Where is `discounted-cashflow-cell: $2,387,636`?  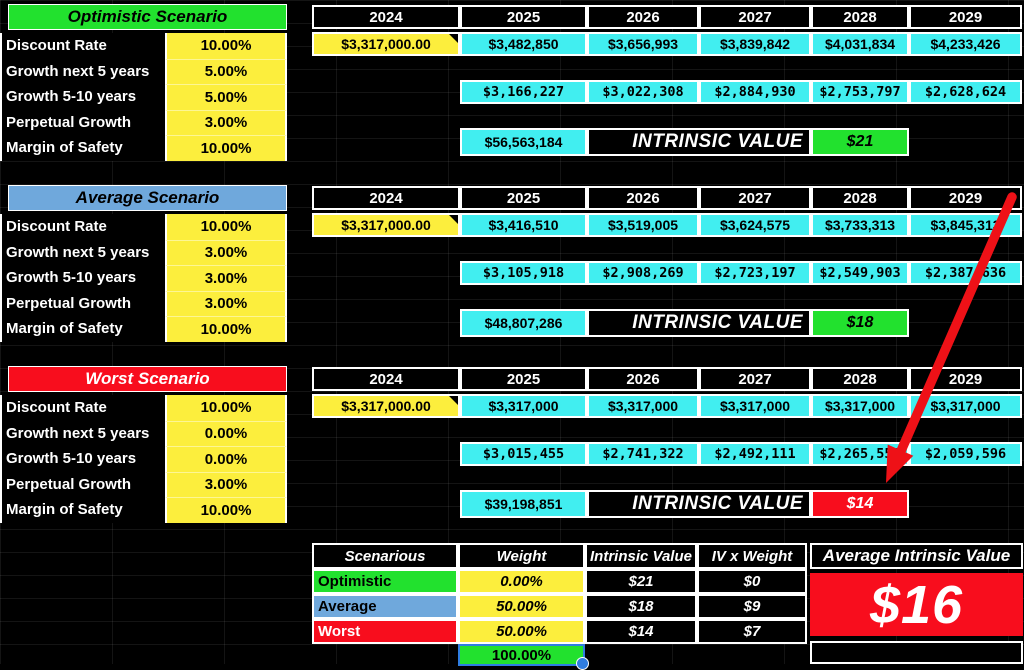
discounted-cashflow-cell: $2,387,636 is located at coordinates (965, 273).